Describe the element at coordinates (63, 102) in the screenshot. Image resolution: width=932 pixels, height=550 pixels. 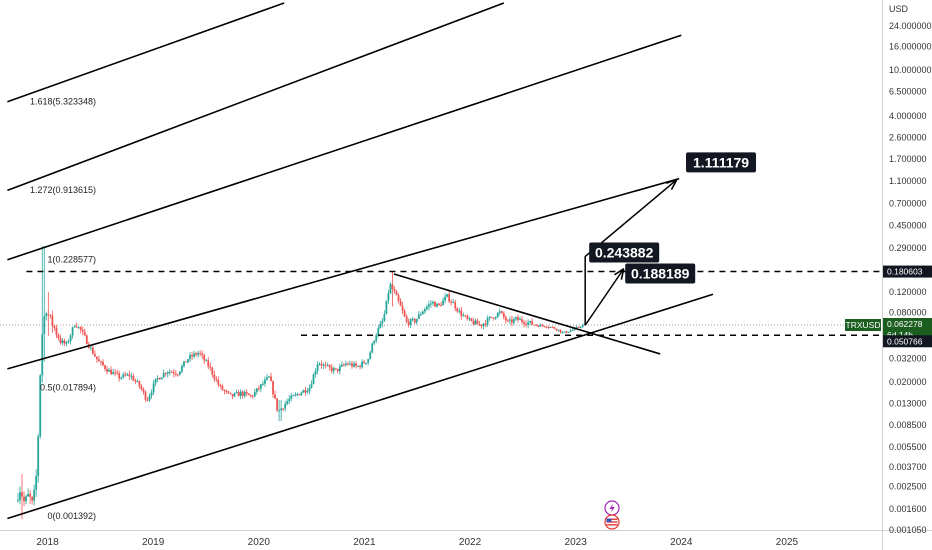
I see `fib-level-label: 1.618(5.323348)` at that location.